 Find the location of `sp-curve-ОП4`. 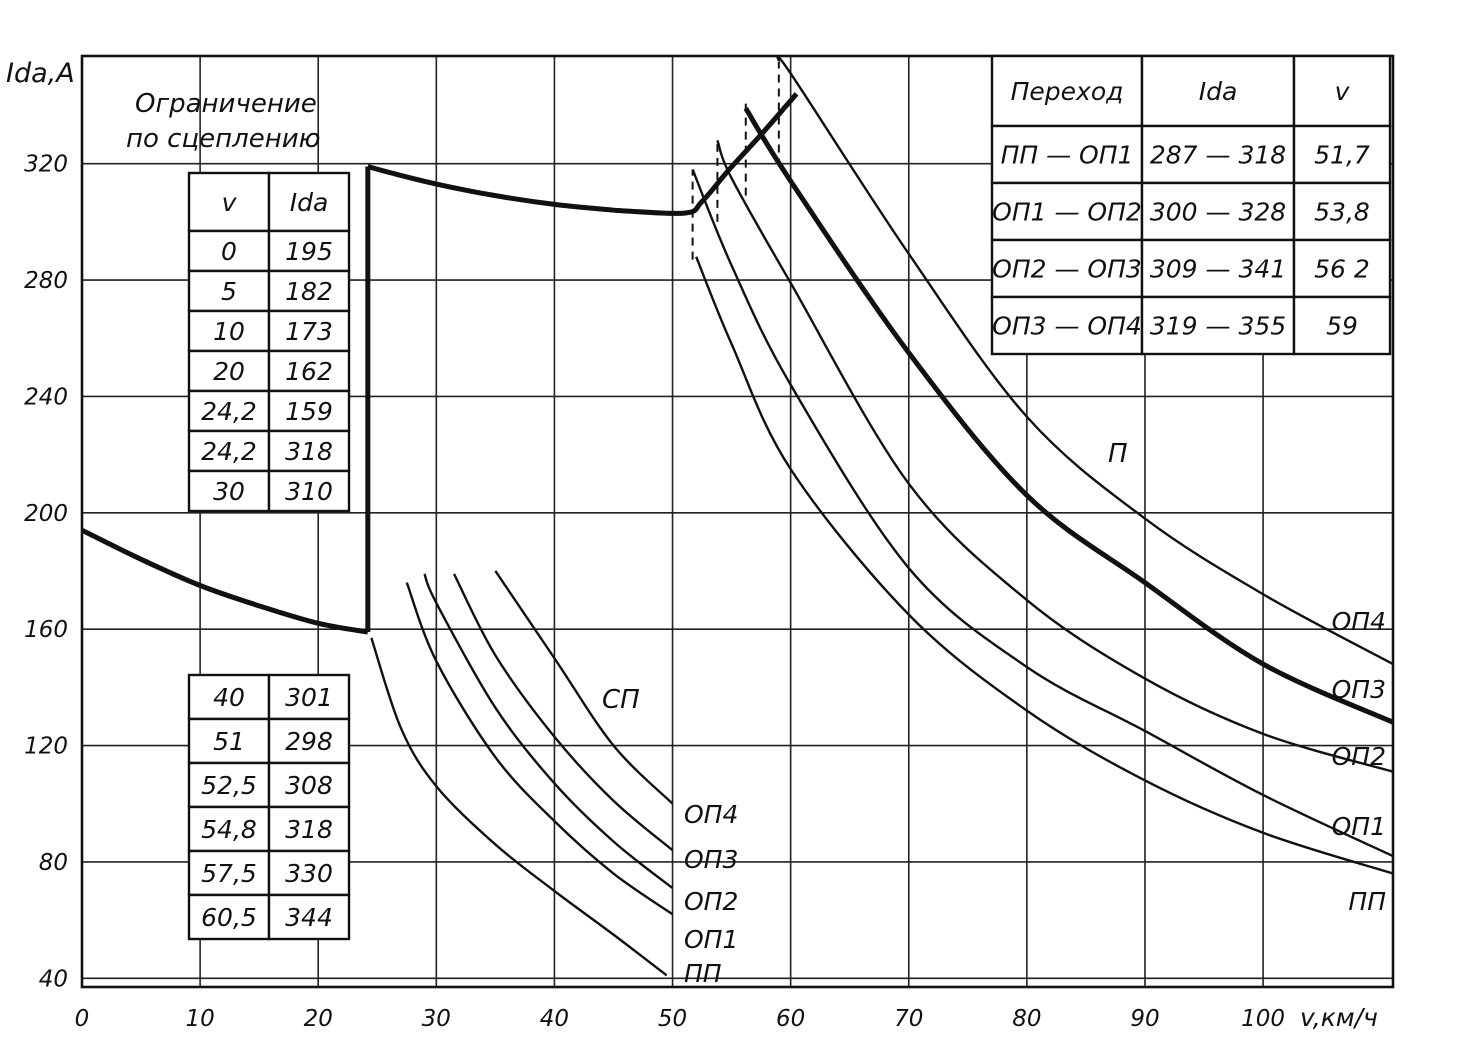

sp-curve-ОП4 is located at coordinates (584, 687).